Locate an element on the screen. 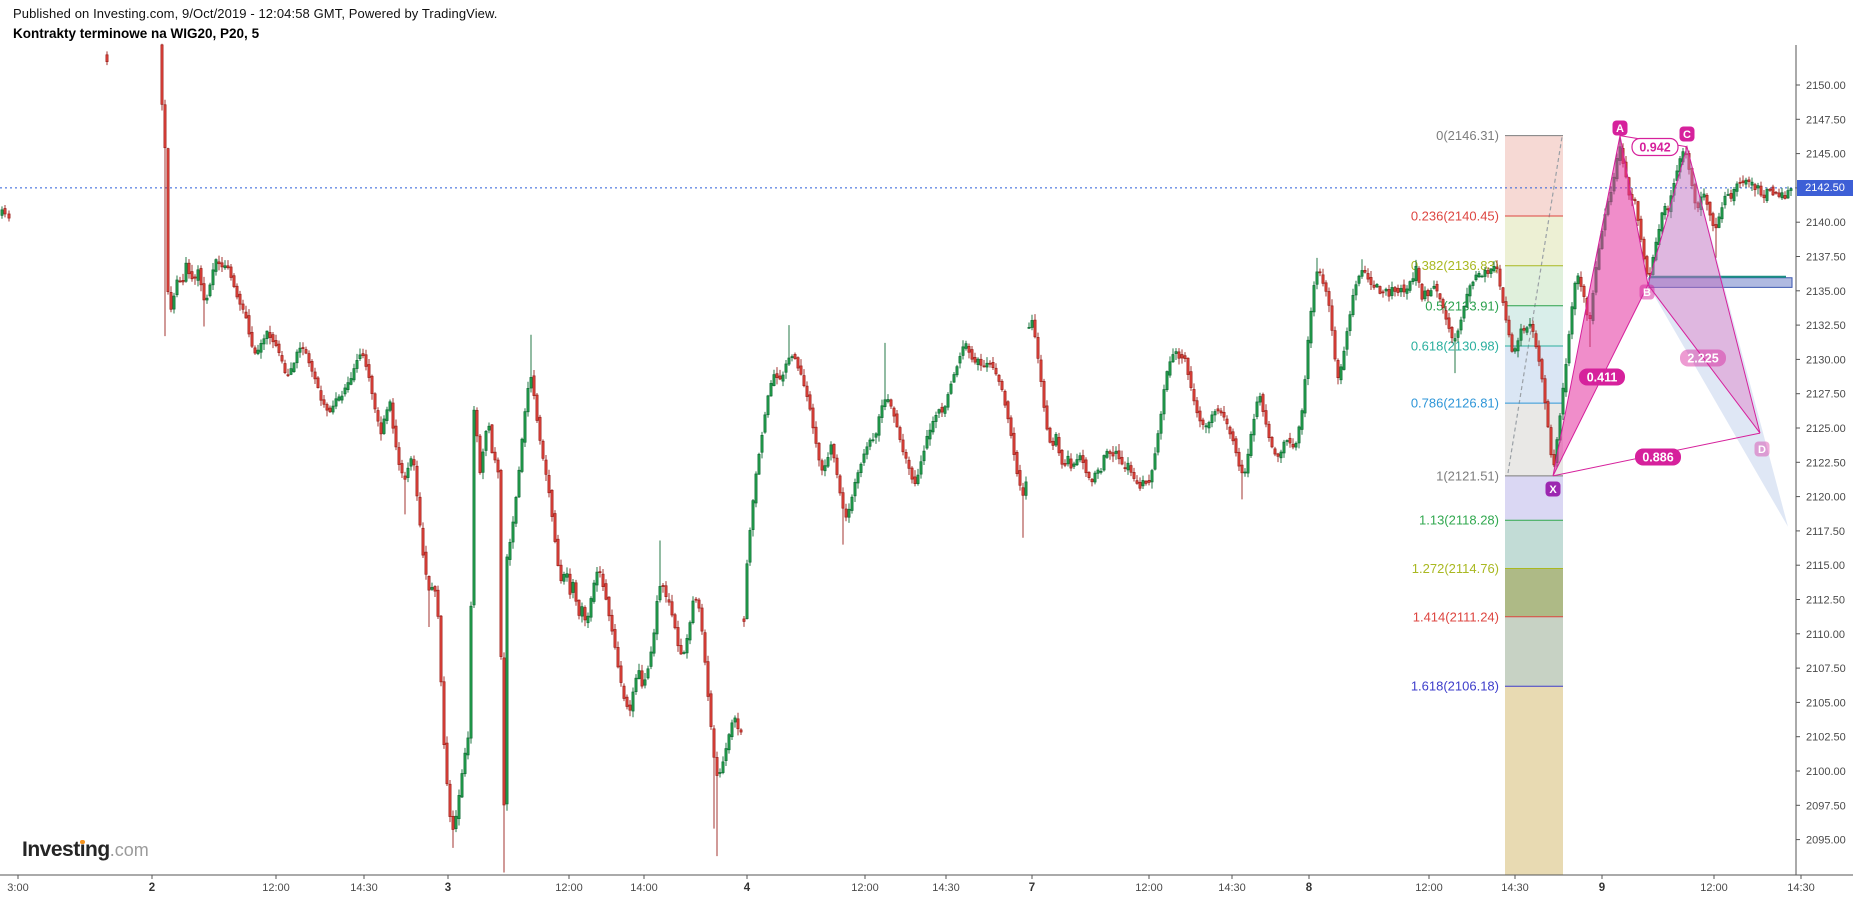  svg-text: 2122.50 is located at coordinates (1826, 463).